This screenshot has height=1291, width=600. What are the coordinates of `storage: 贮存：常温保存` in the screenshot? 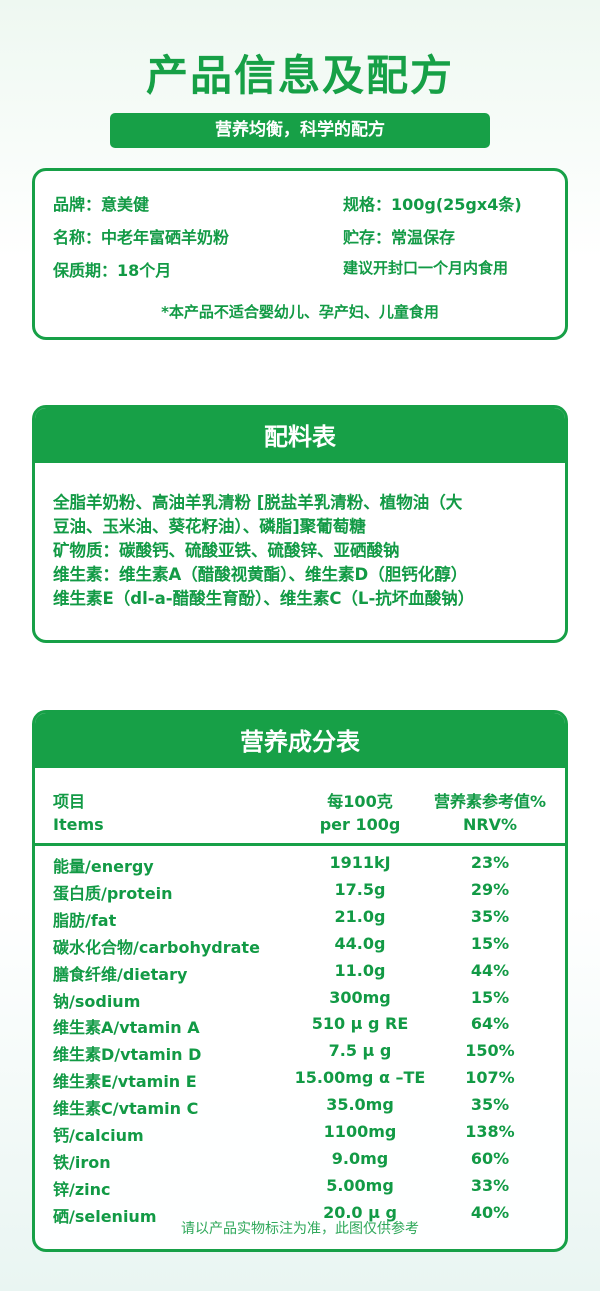 It's located at (399, 237).